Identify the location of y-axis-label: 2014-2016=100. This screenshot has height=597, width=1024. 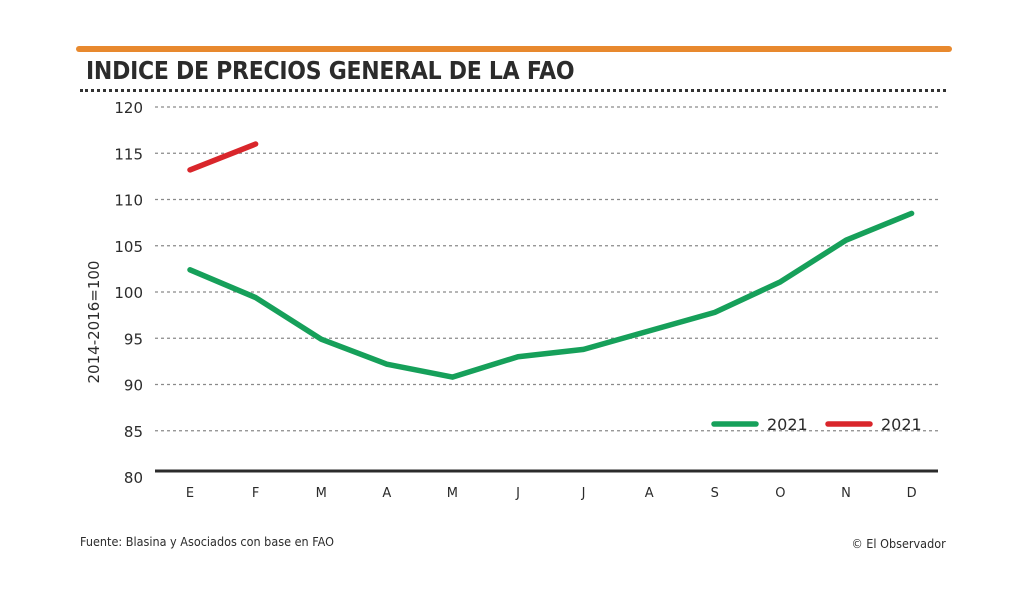
(94, 322).